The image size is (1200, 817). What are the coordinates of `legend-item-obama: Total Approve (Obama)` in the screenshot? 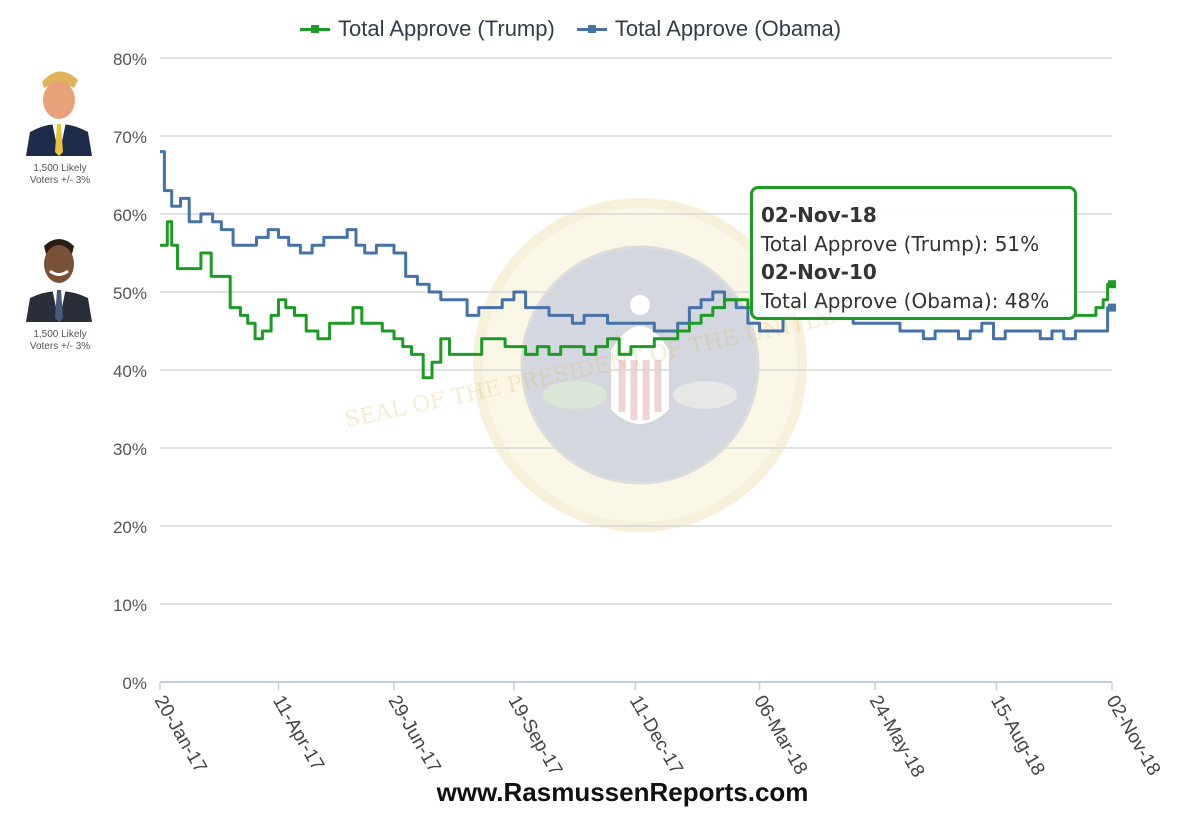 It's located at (709, 29).